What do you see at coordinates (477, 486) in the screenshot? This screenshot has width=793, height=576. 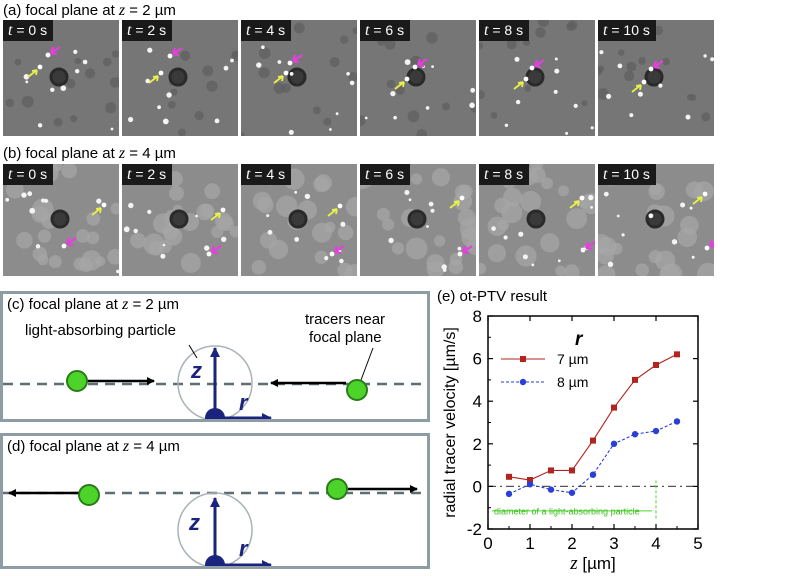 I see `y-tick-label: 0` at bounding box center [477, 486].